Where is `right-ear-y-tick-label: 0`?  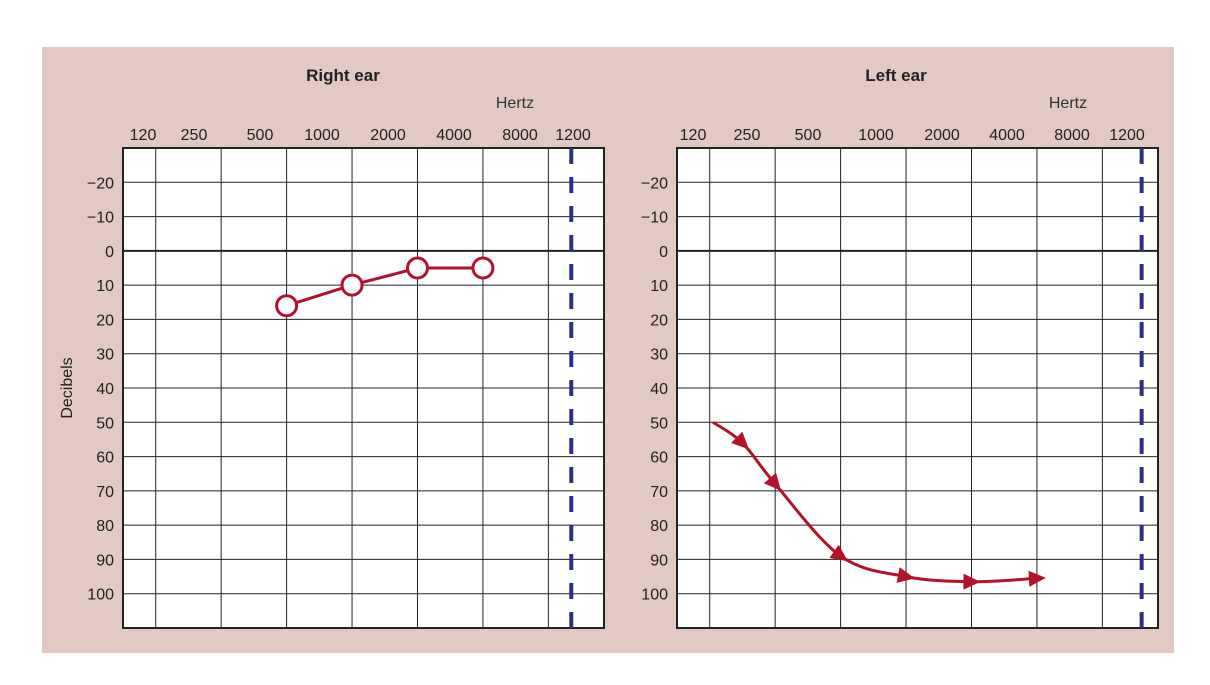
right-ear-y-tick-label: 0 is located at coordinates (109, 252).